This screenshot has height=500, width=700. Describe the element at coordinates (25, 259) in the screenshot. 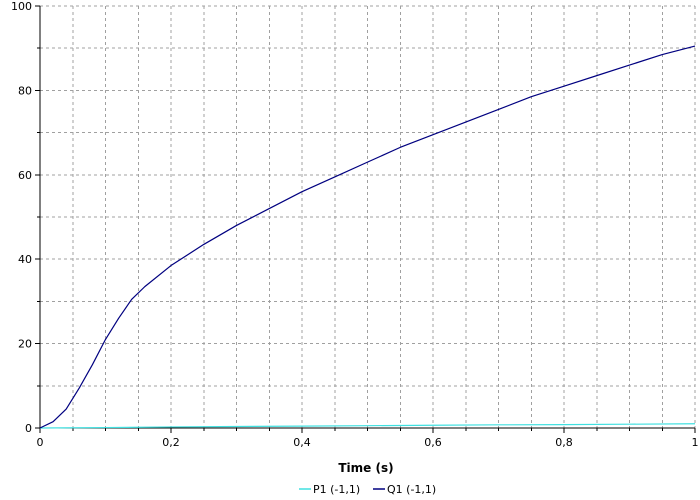

I see `y-tick-label: 40` at that location.